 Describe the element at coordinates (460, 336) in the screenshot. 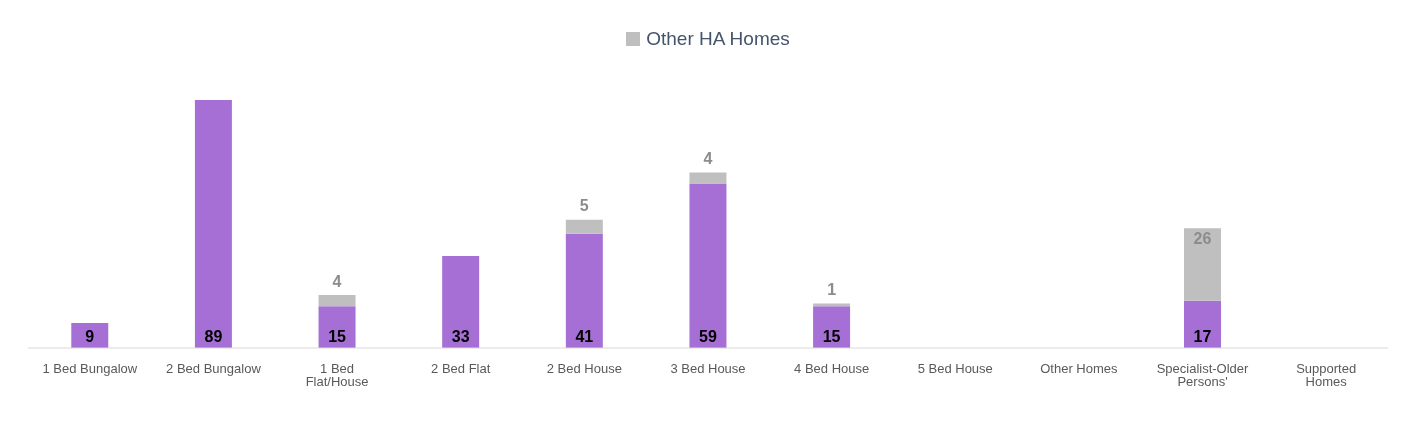

I see `data-label: 33` at that location.